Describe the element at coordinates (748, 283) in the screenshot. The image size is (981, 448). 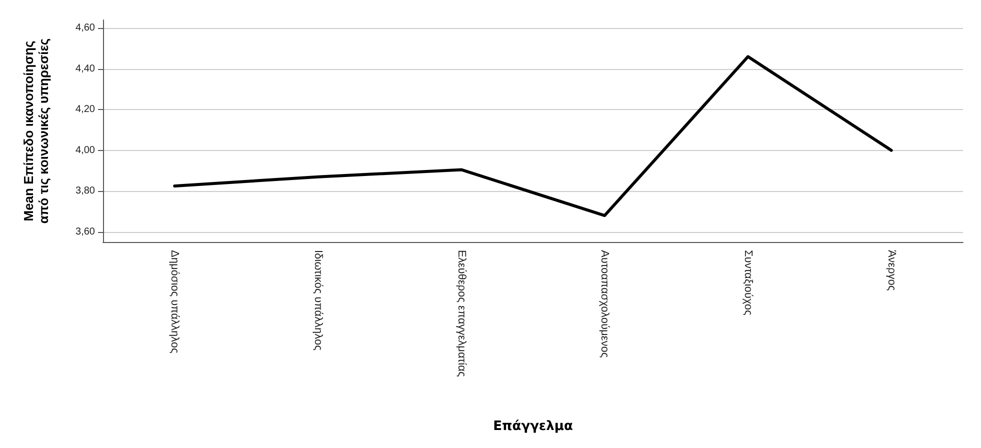
I see `x-tick-label: Συνταξιούχος` at that location.